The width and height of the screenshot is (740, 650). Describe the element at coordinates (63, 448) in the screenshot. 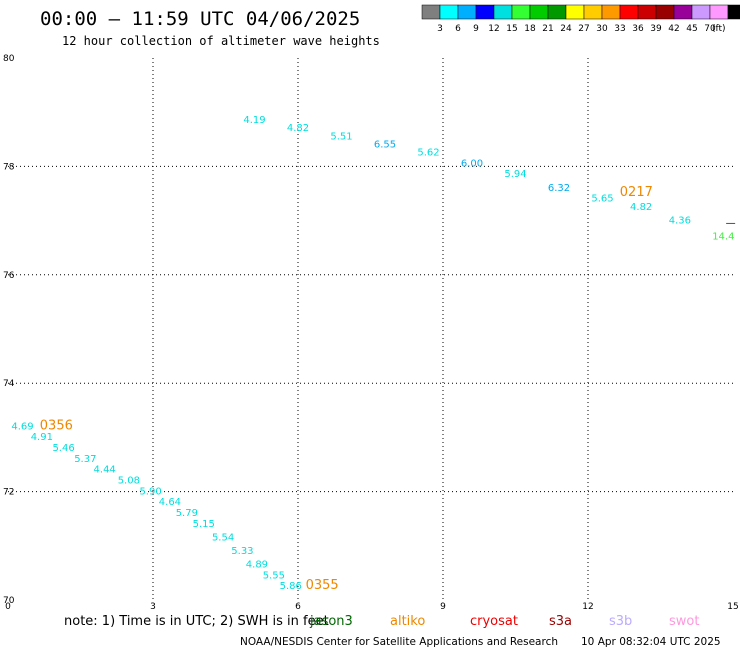

I see `wave-height-label: 5.46` at that location.